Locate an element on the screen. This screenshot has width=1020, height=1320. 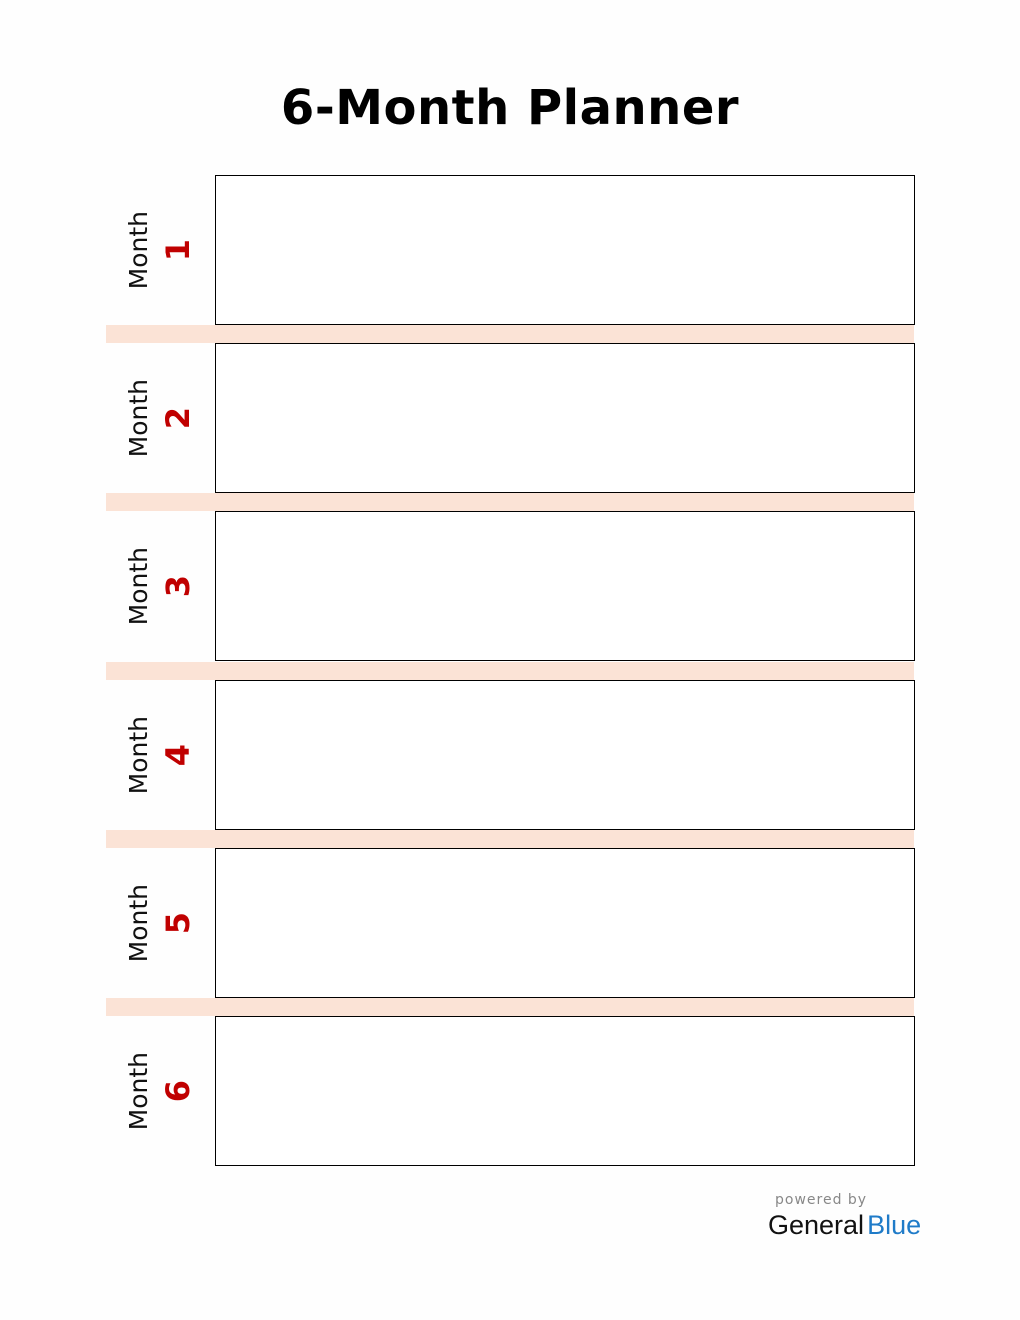
month-label: Month 4 is located at coordinates (160, 755).